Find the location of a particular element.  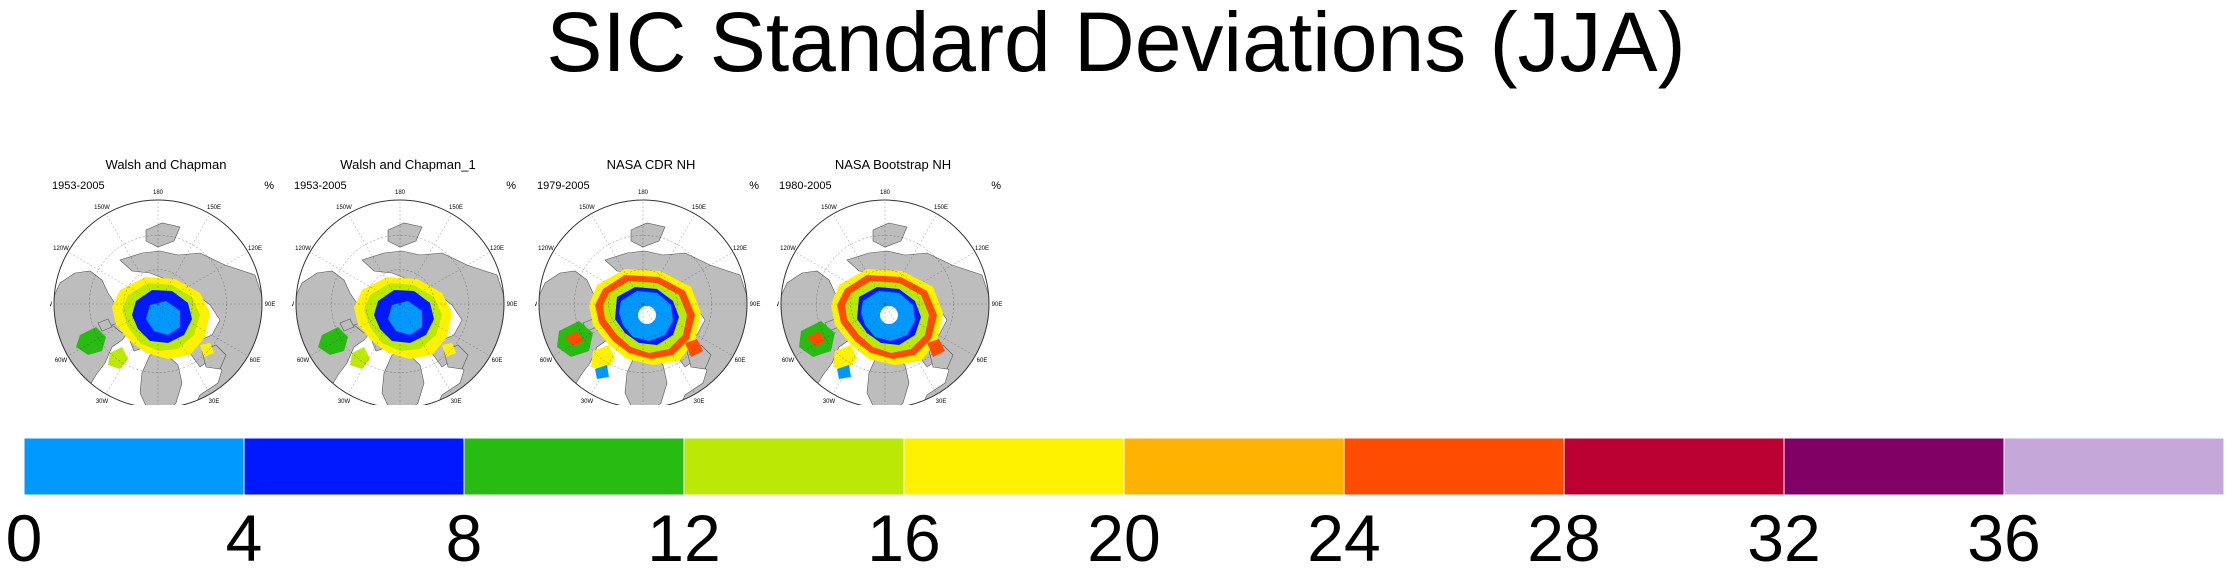

colorbar-tick-label: 0 is located at coordinates (24, 538).